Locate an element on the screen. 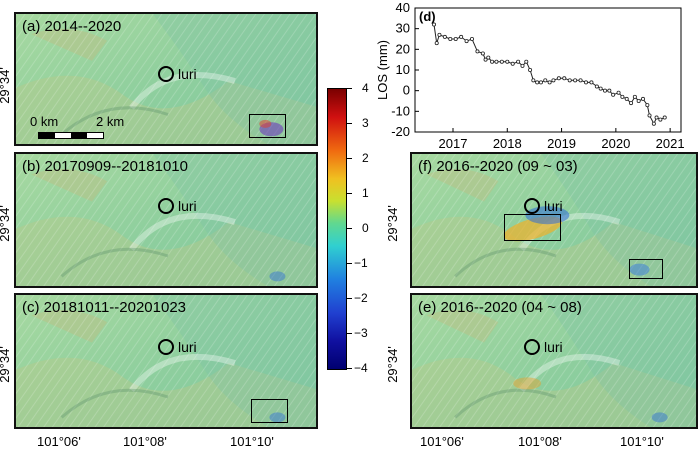 The height and width of the screenshot is (449, 699). y-tick-label: -10 is located at coordinates (400, 110).